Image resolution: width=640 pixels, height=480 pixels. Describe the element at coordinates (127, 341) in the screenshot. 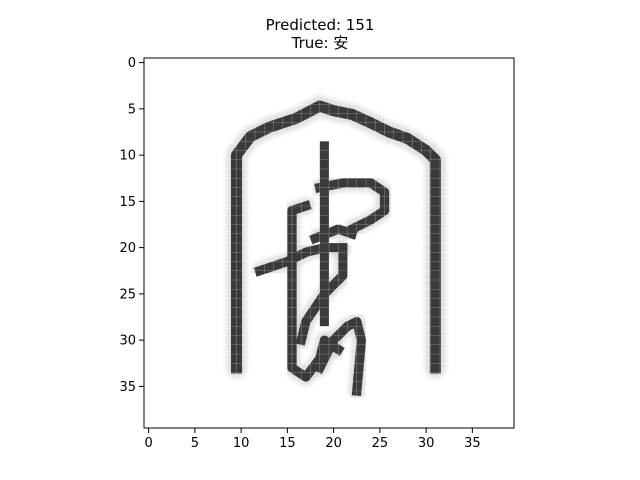

I see `y-tick-label: 30` at that location.